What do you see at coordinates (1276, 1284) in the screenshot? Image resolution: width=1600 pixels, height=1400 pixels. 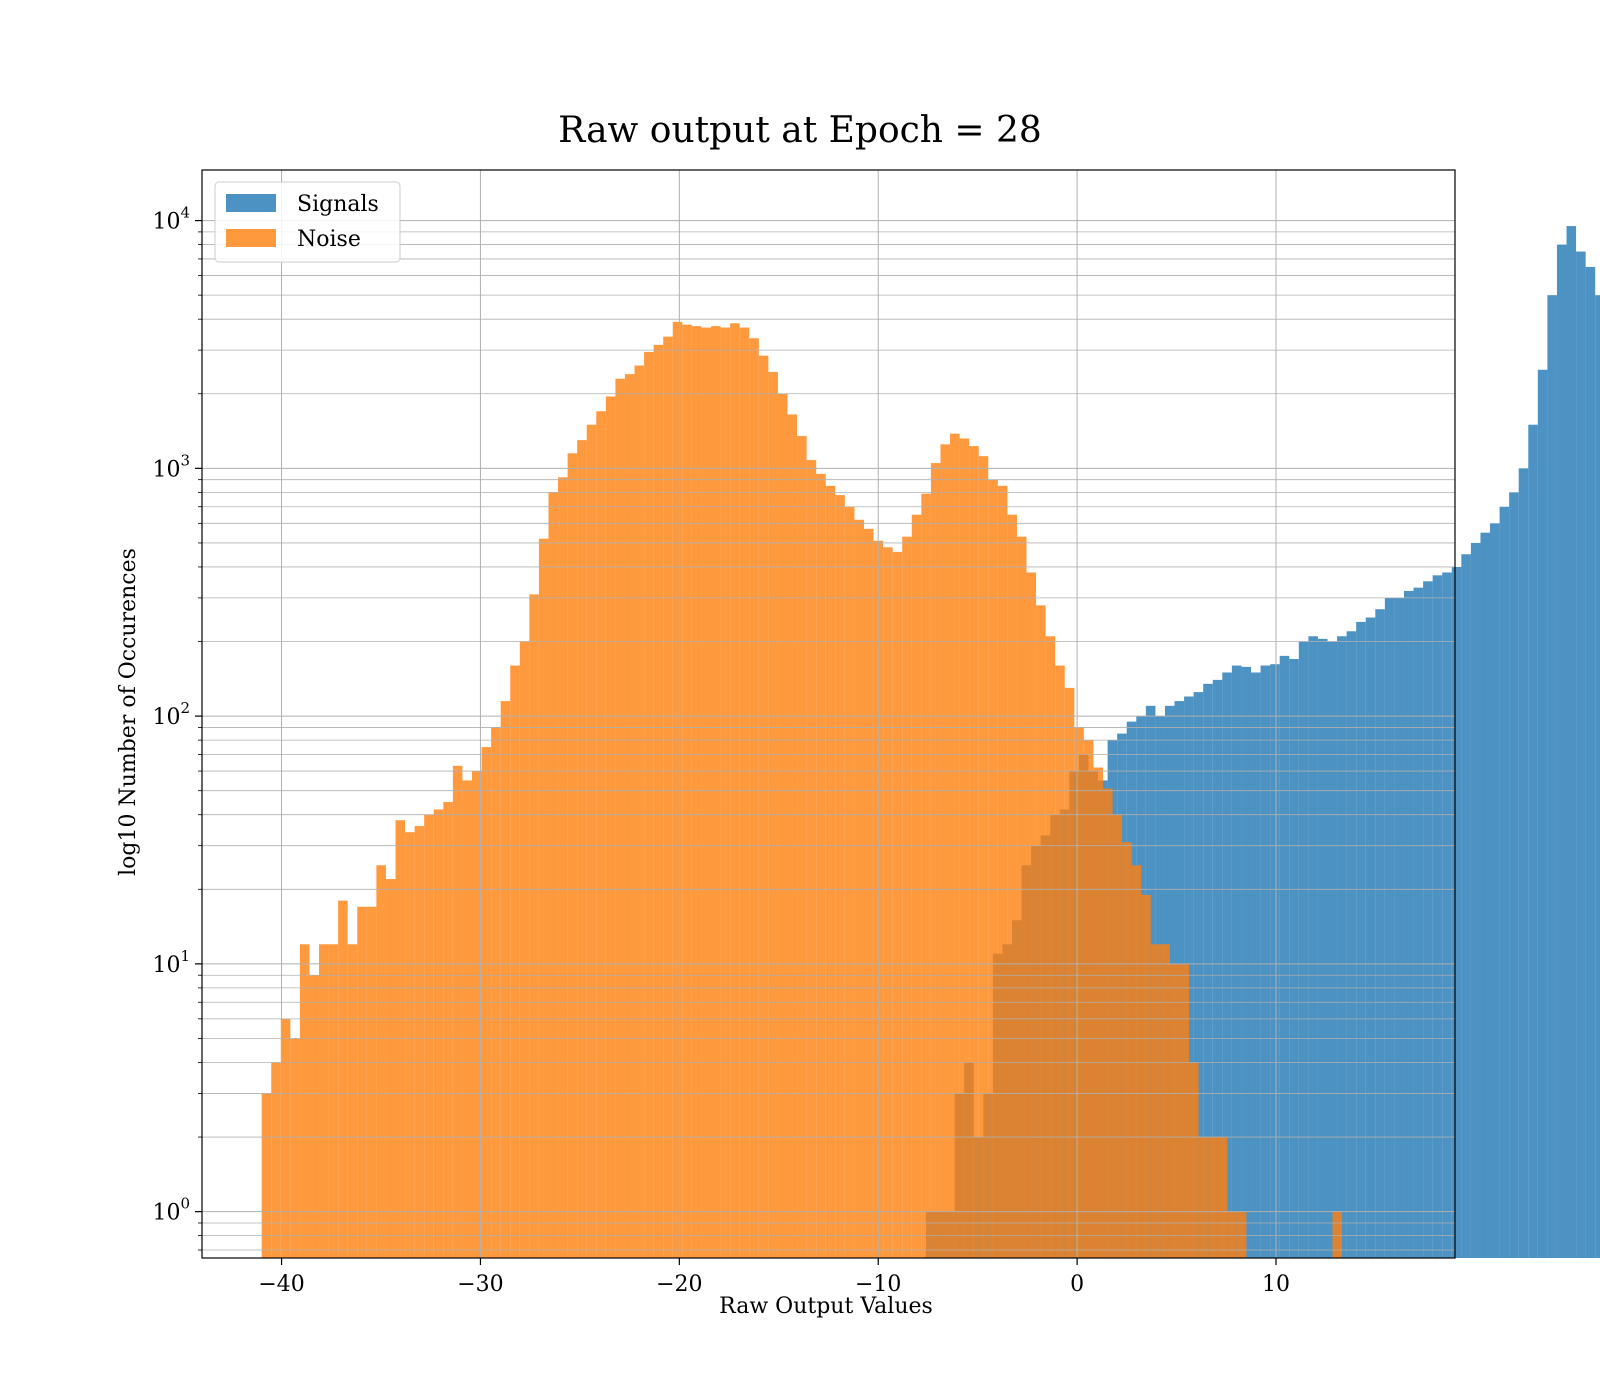 I see `x-tick-label: 10` at bounding box center [1276, 1284].